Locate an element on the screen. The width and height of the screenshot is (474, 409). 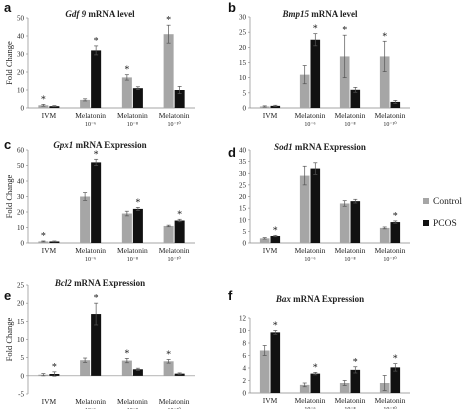
y-tick-label: 2 is located at coordinates (245, 381).